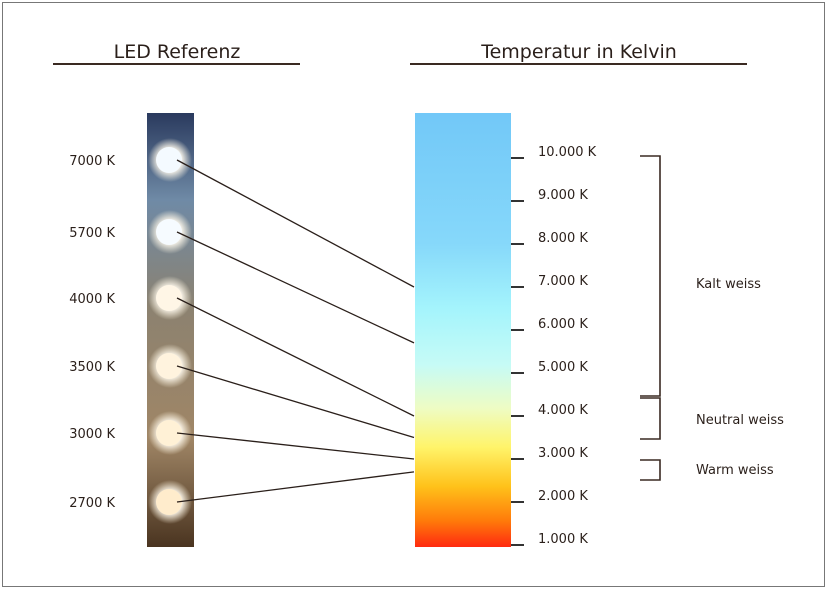 The width and height of the screenshot is (827, 589). What do you see at coordinates (563, 496) in the screenshot?
I see `scale-label: 2.000 K` at bounding box center [563, 496].